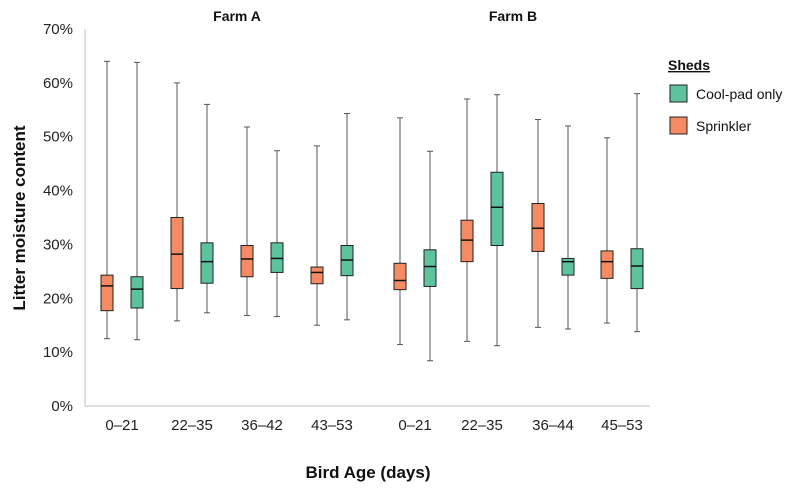 Image resolution: width=785 pixels, height=490 pixels. I want to click on legend-label-sprinkler: Sprinkler, so click(724, 126).